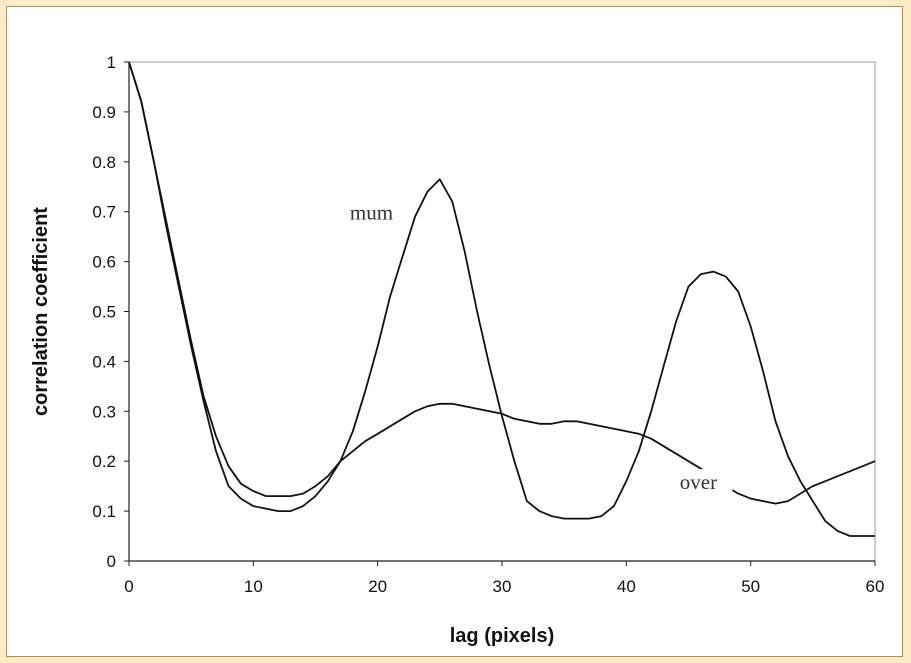  Describe the element at coordinates (41, 311) in the screenshot. I see `y-axis-title: correlation coefficient` at that location.